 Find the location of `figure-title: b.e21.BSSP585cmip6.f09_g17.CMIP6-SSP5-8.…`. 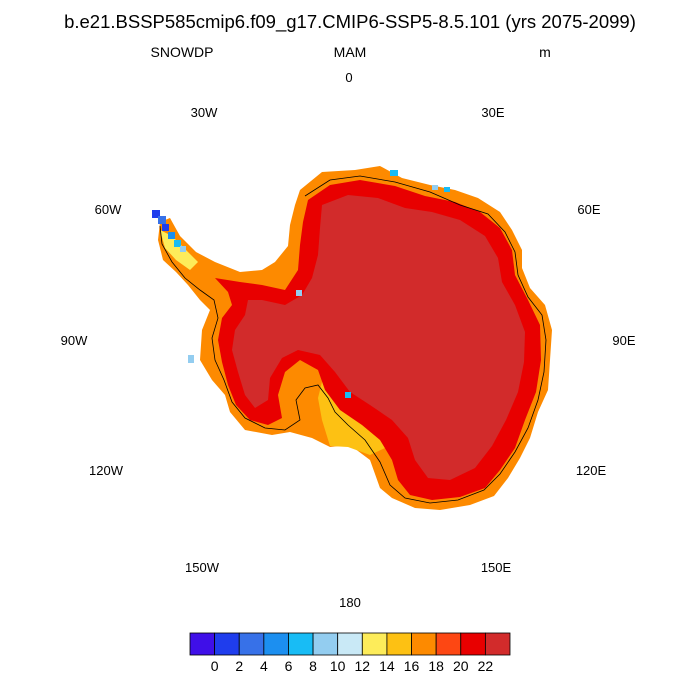

figure-title: b.e21.BSSP585cmip6.f09_g17.CMIP6-SSP5-8.… is located at coordinates (350, 22).